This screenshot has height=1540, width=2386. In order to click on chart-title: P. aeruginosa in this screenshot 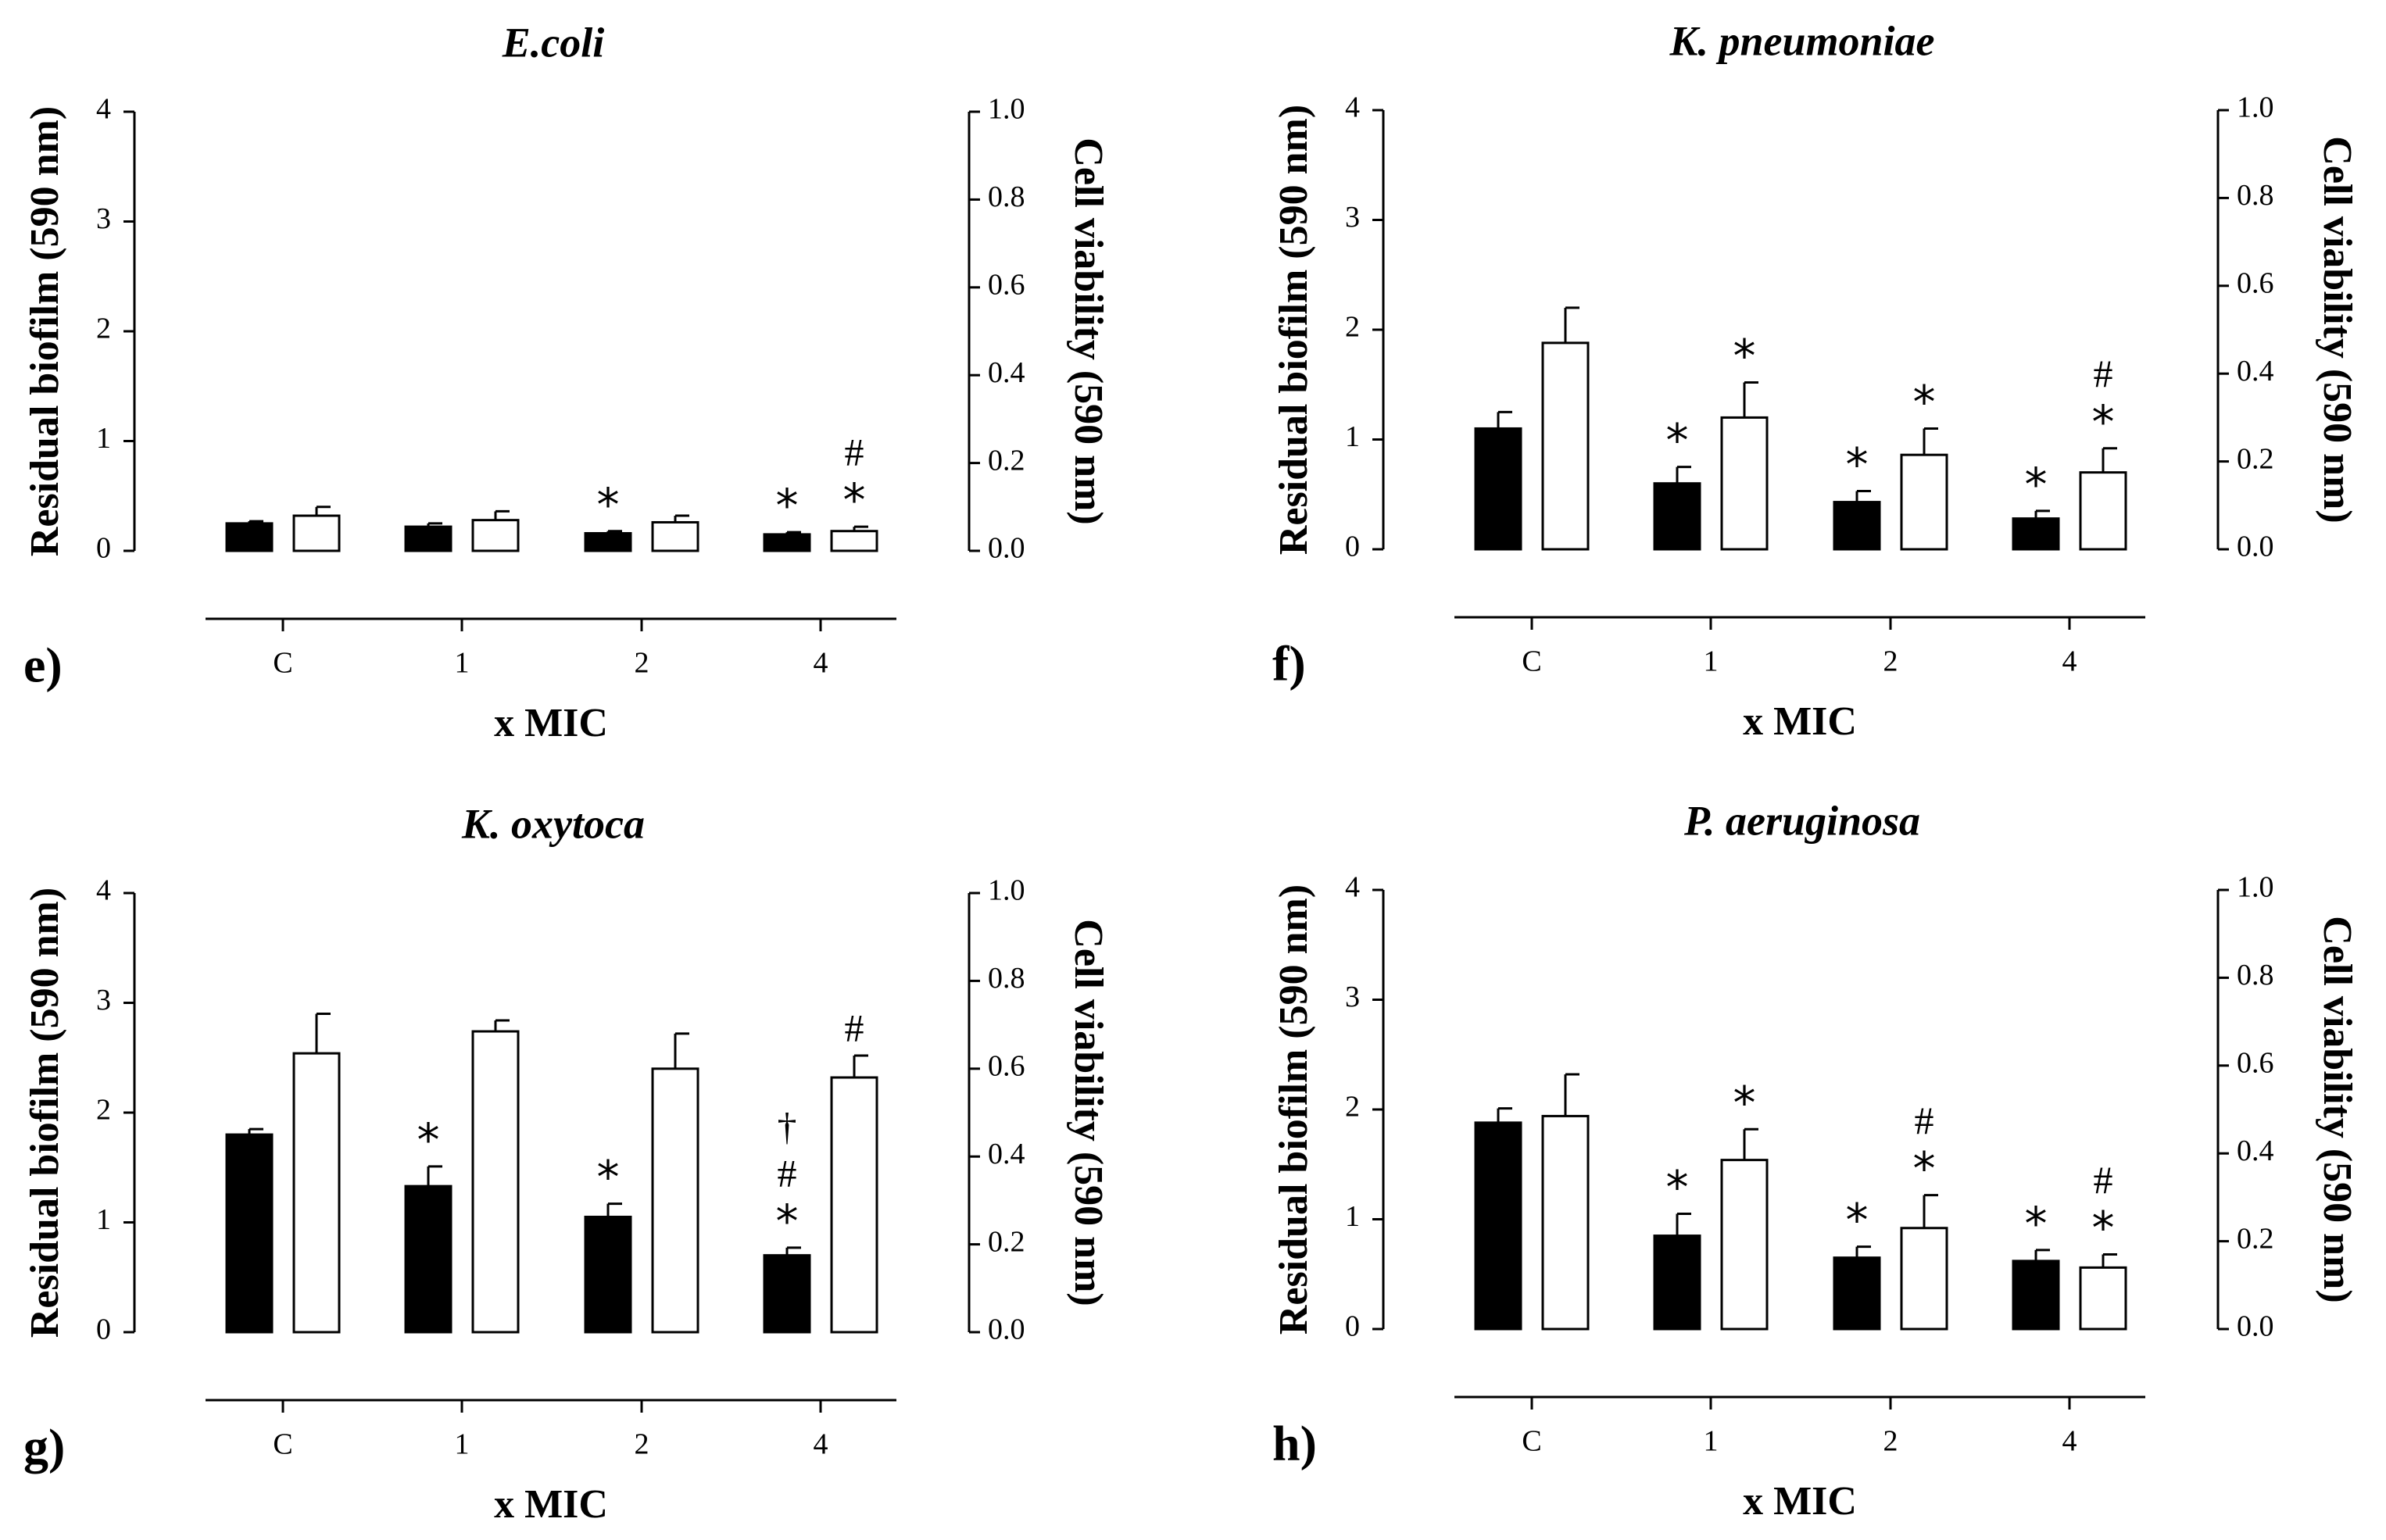, I will do `click(1802, 820)`.